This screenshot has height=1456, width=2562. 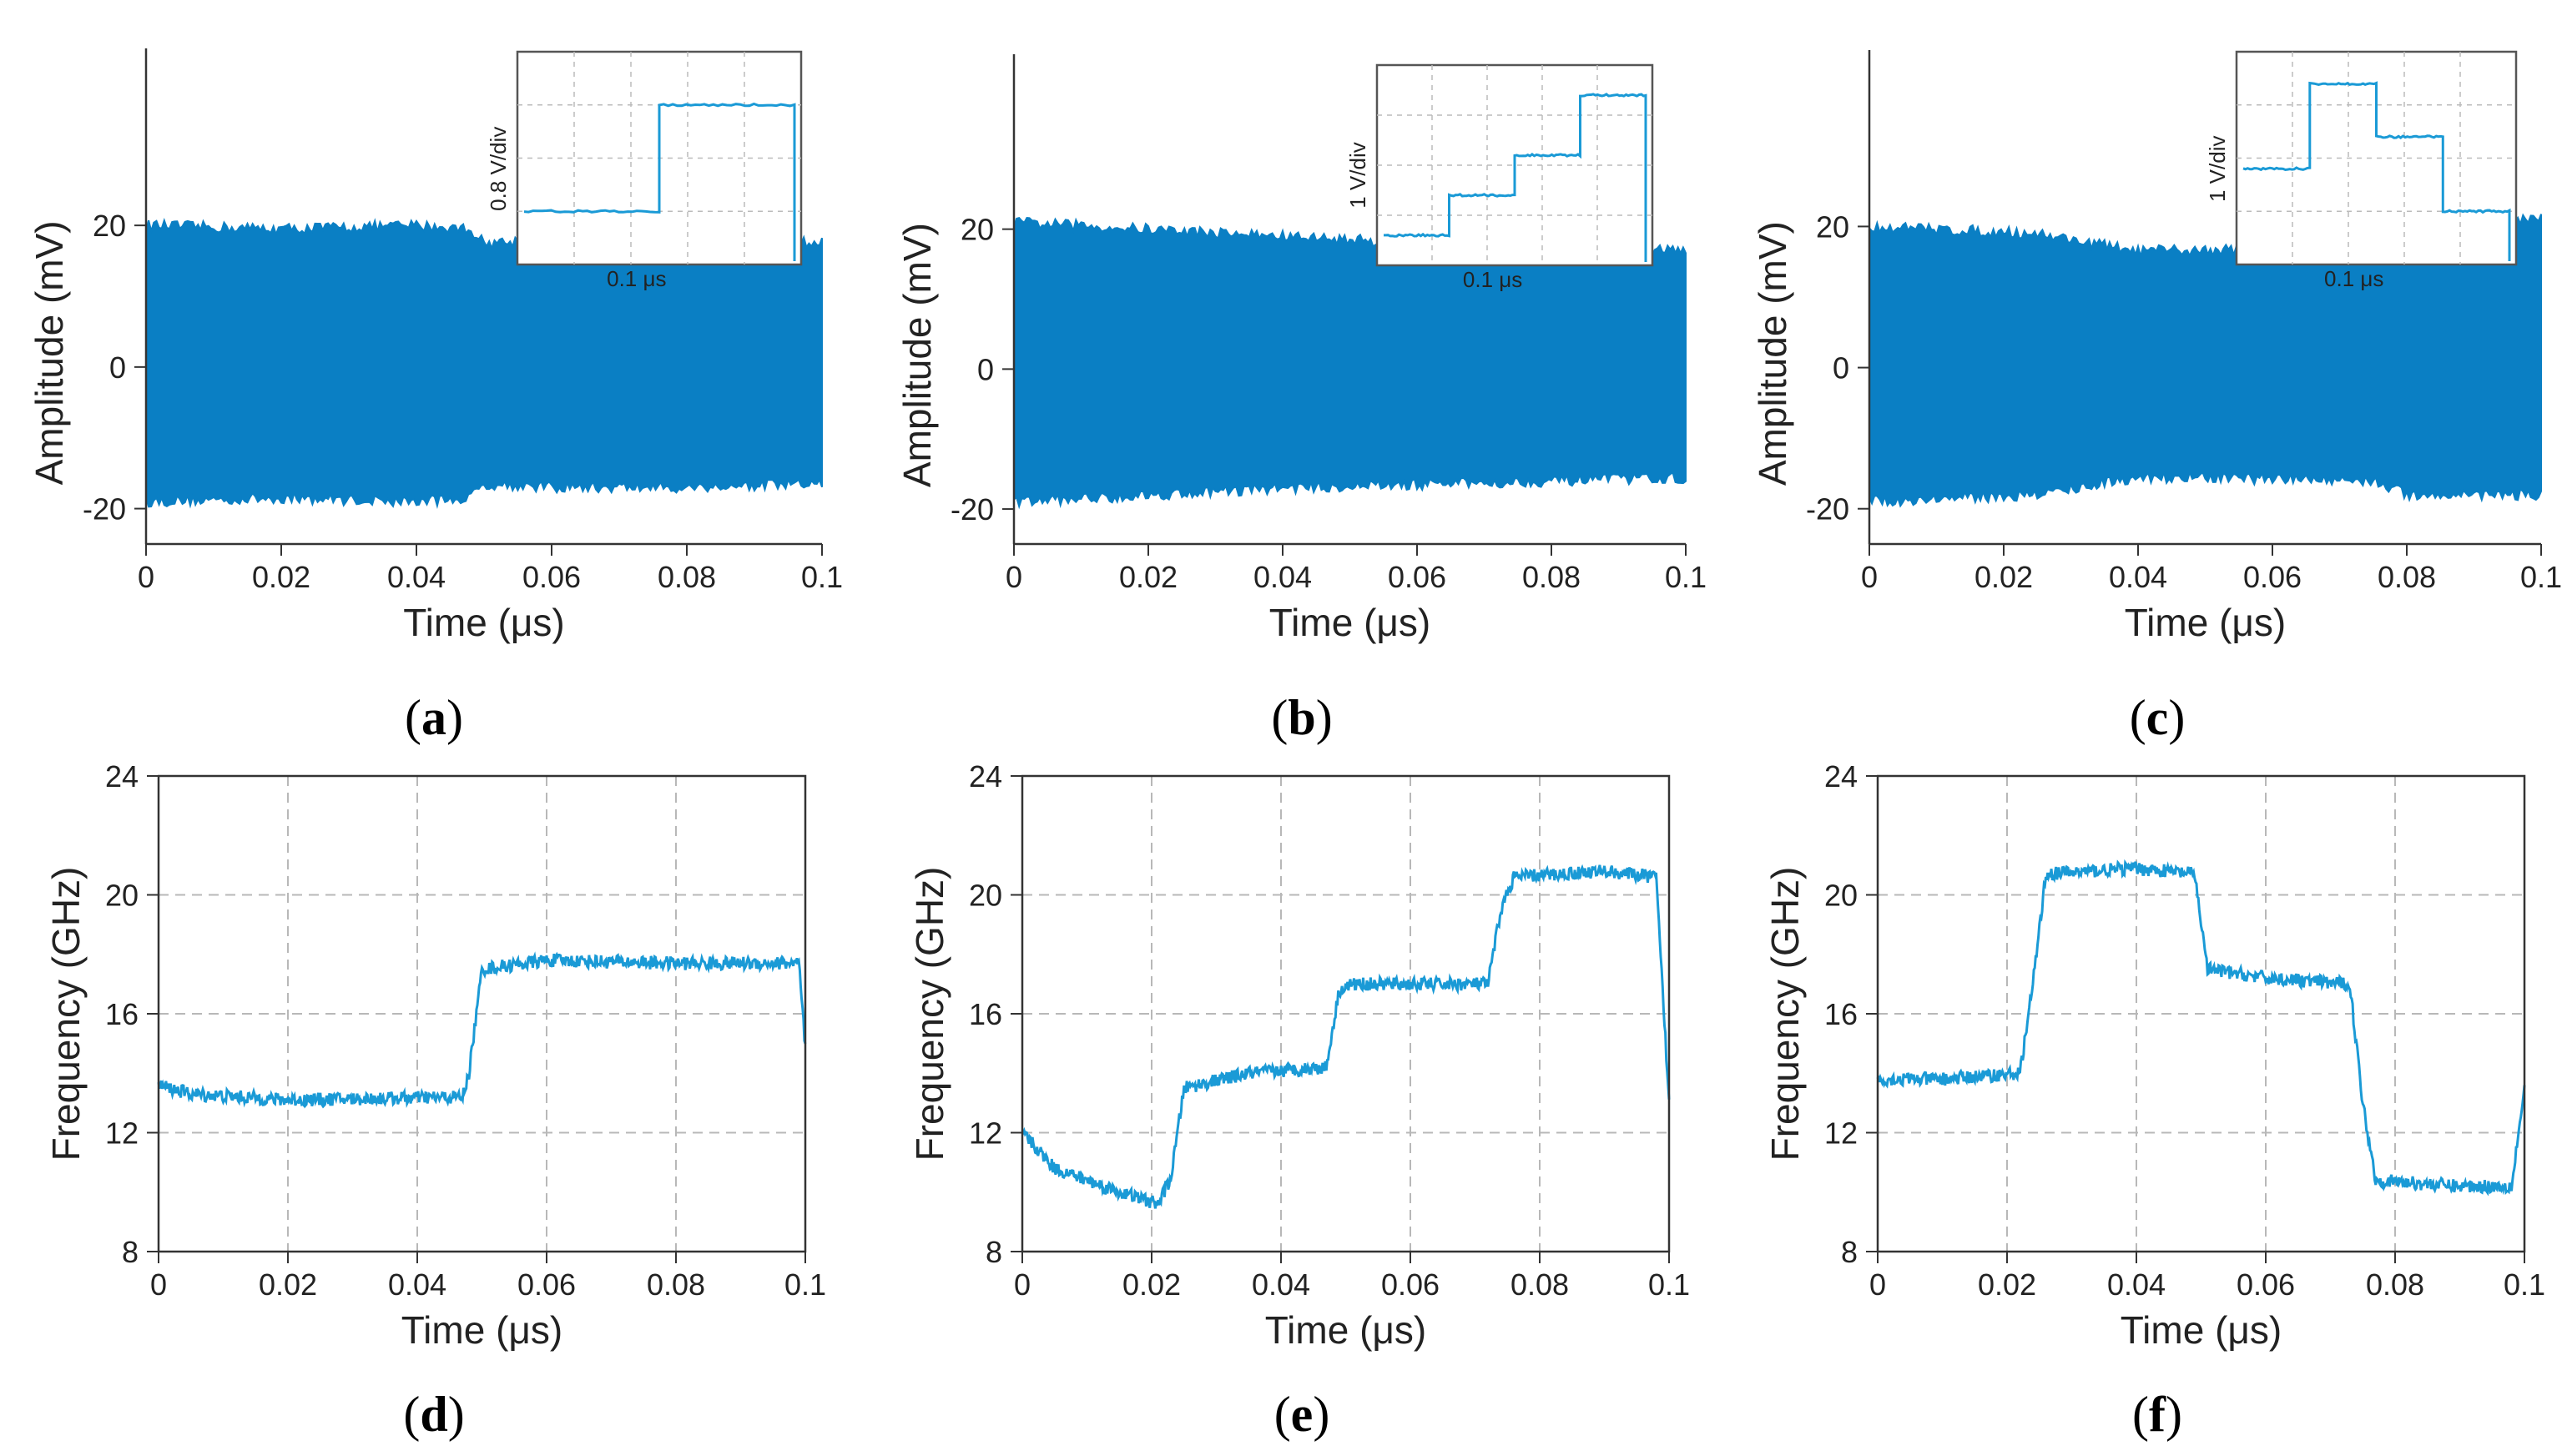 I want to click on amplitude-band-b, so click(x=1350, y=363).